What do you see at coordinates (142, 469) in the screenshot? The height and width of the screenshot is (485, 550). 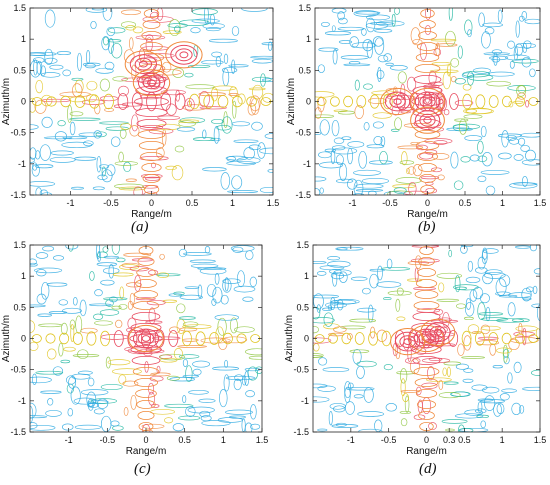 I see `panel-label-c: (c)` at bounding box center [142, 469].